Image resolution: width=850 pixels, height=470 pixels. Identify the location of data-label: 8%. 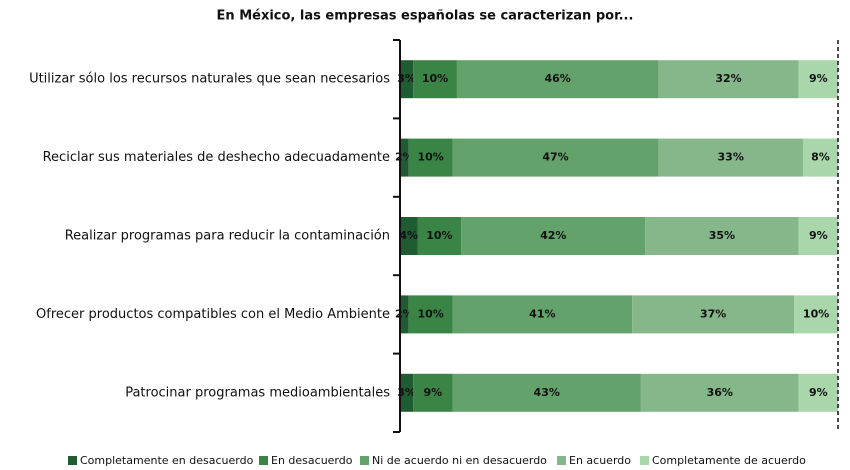
(820, 157).